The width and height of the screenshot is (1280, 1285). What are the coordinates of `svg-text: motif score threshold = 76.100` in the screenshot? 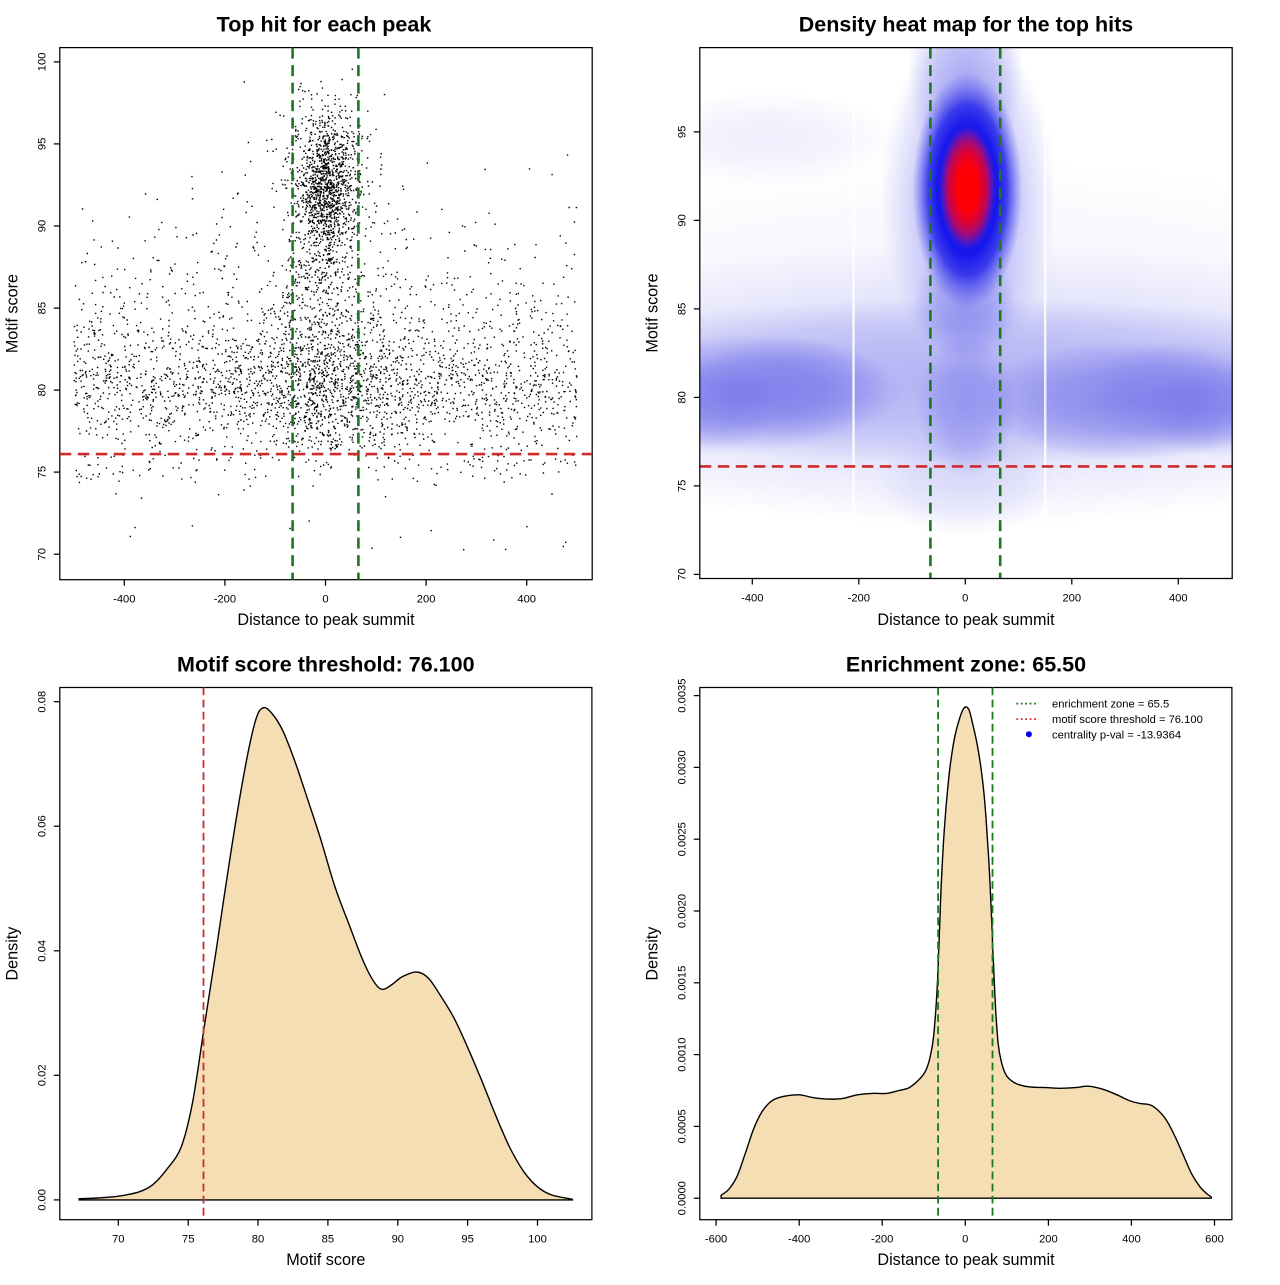 It's located at (1127, 720).